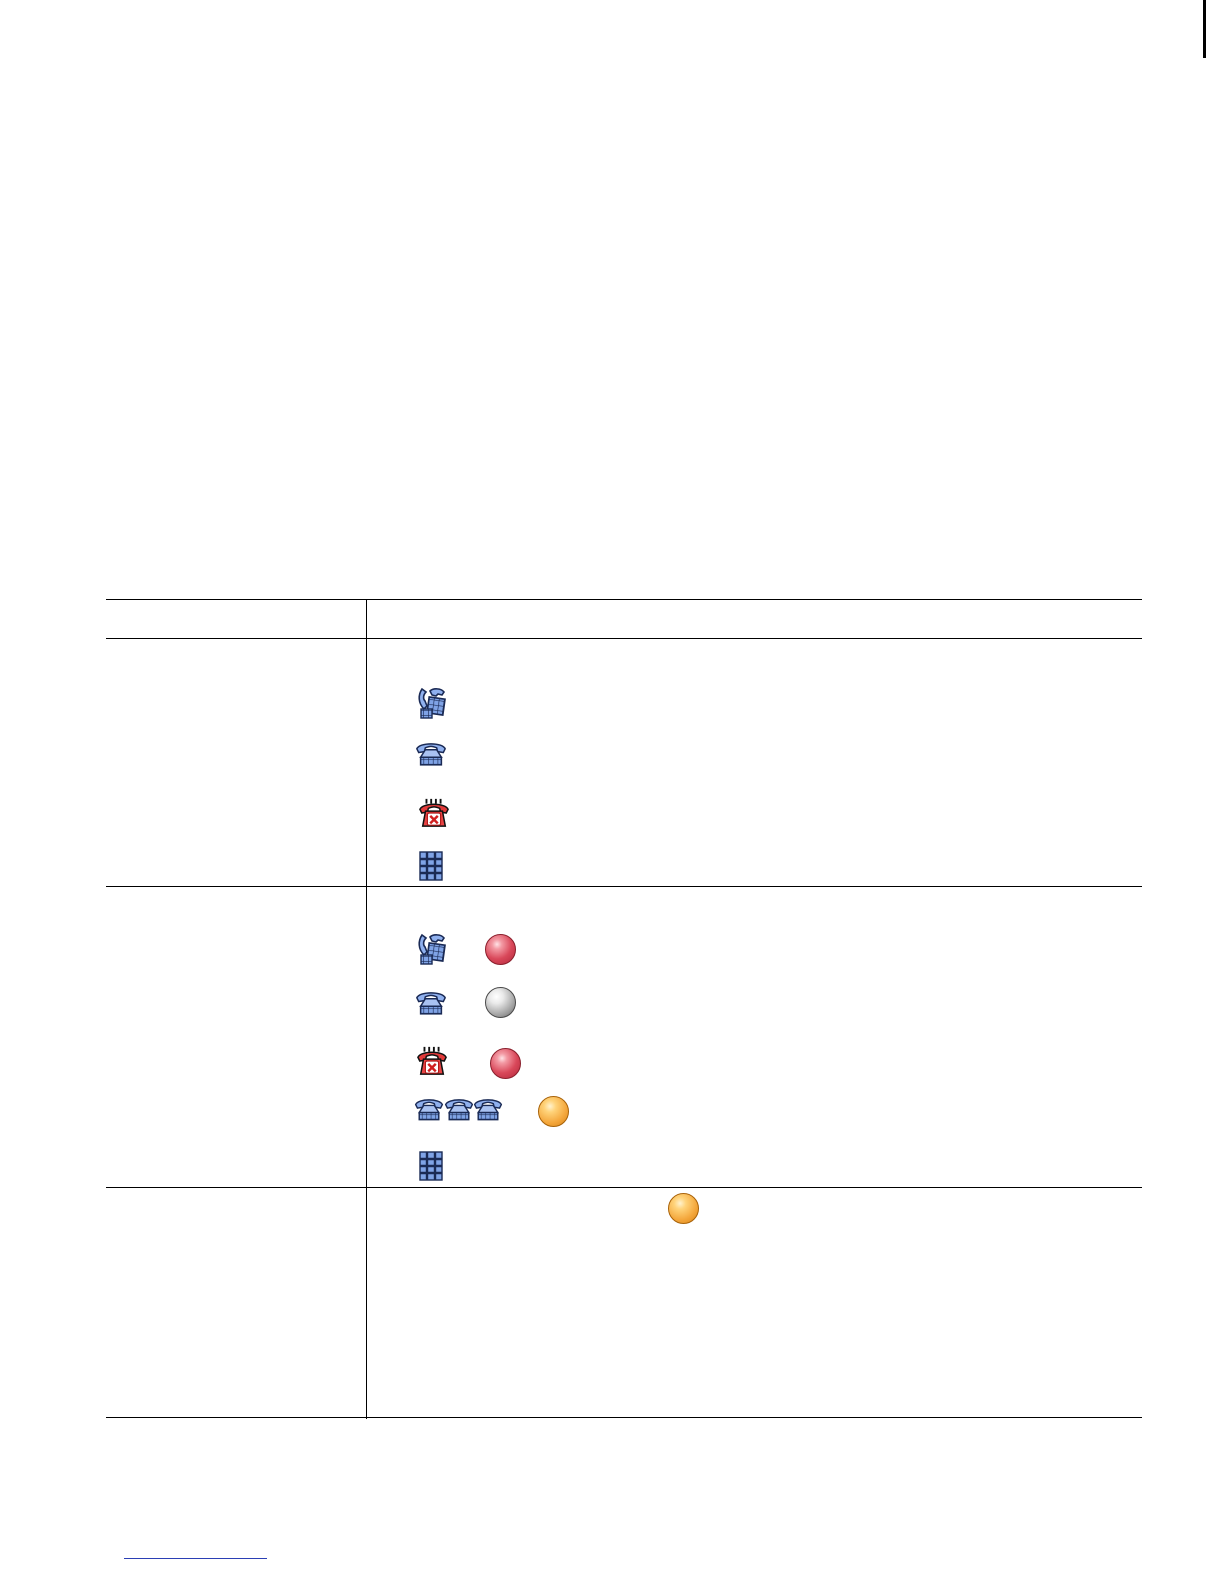 This screenshot has width=1224, height=1584. Describe the element at coordinates (195, 1558) in the screenshot. I see `footer-link-underline` at that location.